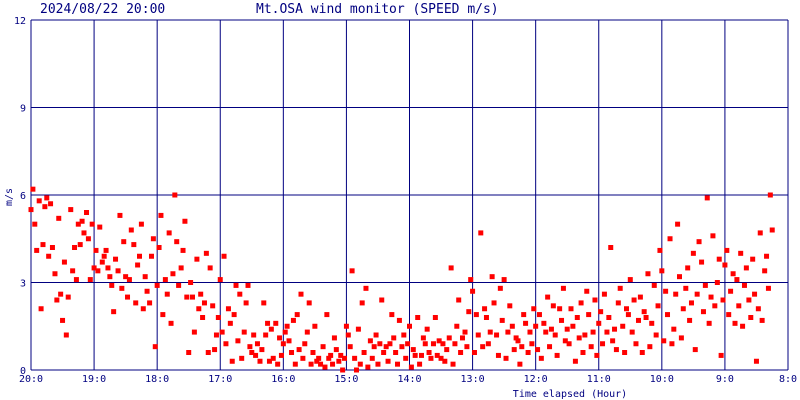  Describe the element at coordinates (788, 379) in the screenshot. I see `x-tick-label: 8:0` at that location.